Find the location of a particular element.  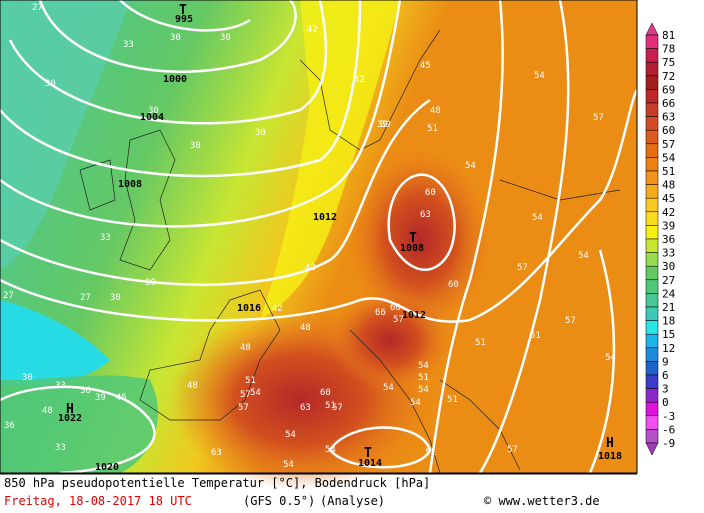

colorbar-label: 3 is located at coordinates (665, 389).